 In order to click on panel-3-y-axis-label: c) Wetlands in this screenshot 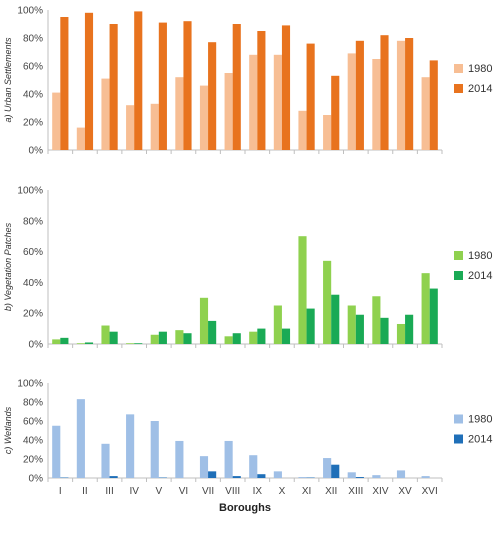, I will do `click(8, 430)`.